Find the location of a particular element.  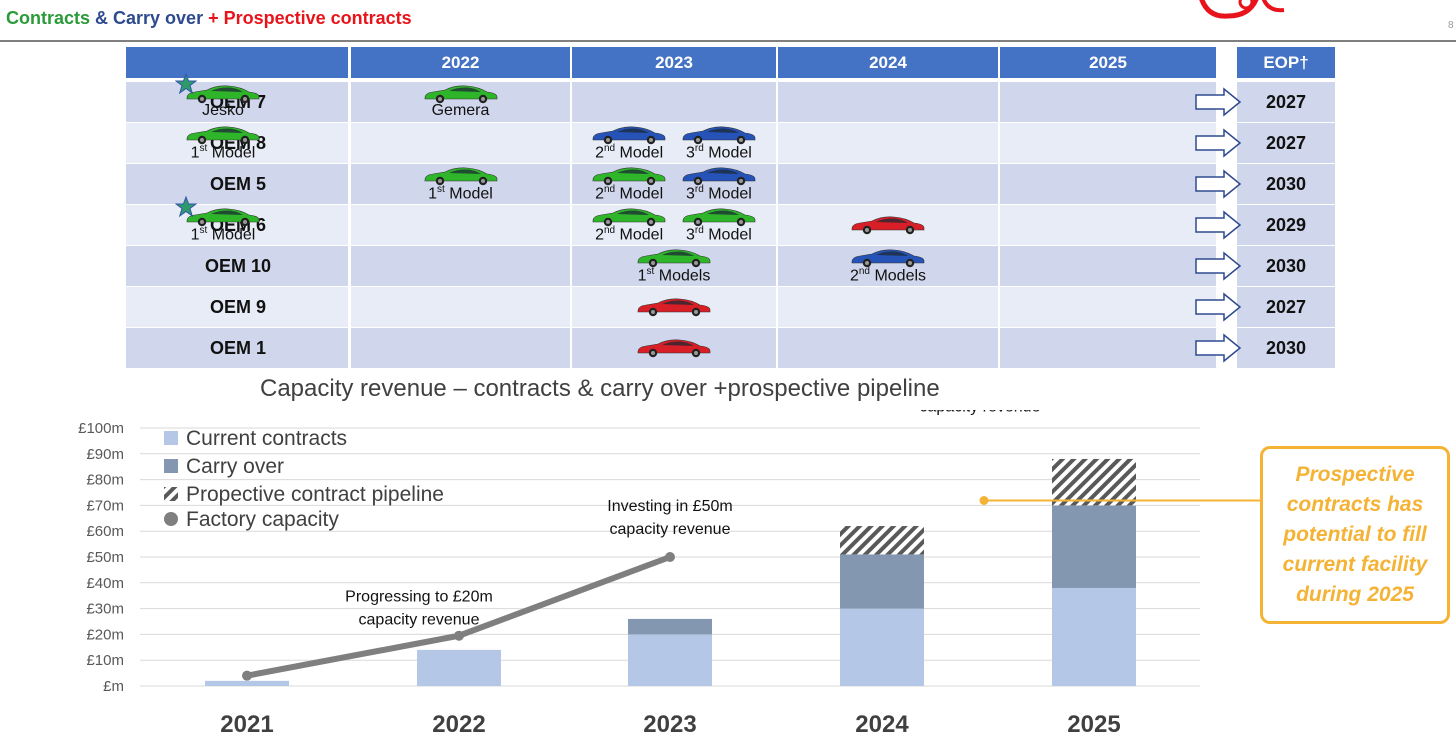

header-prospective: + Prospective contracts is located at coordinates (307, 18).